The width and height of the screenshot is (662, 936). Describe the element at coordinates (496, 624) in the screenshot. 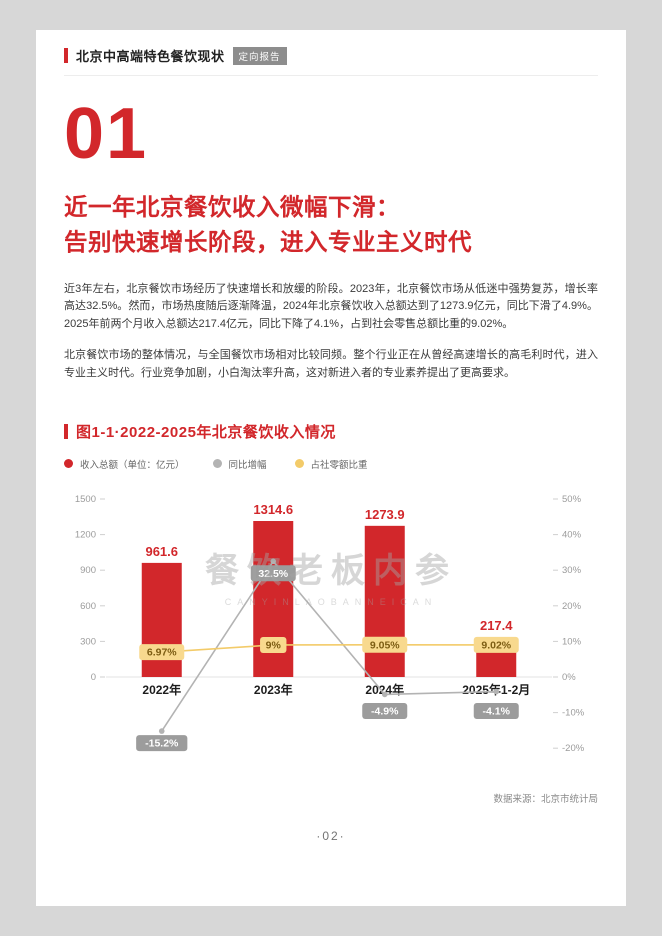

I see `bar-value-label: 217.4` at that location.